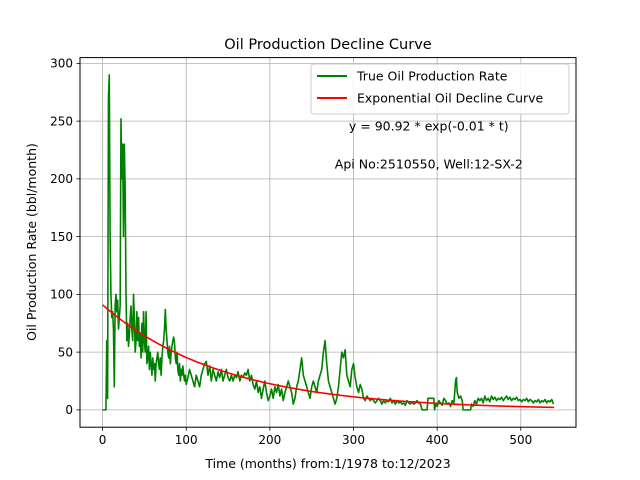  What do you see at coordinates (450, 98) in the screenshot?
I see `legend-label-decline-curve: Exponential Oil Decline Curve` at bounding box center [450, 98].